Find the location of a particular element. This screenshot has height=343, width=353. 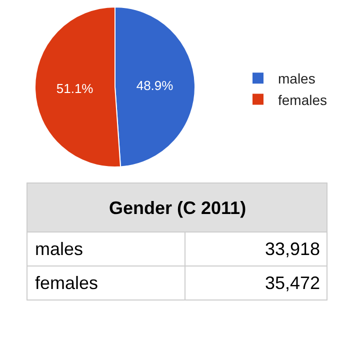

data-label: 48.9% is located at coordinates (155, 86).